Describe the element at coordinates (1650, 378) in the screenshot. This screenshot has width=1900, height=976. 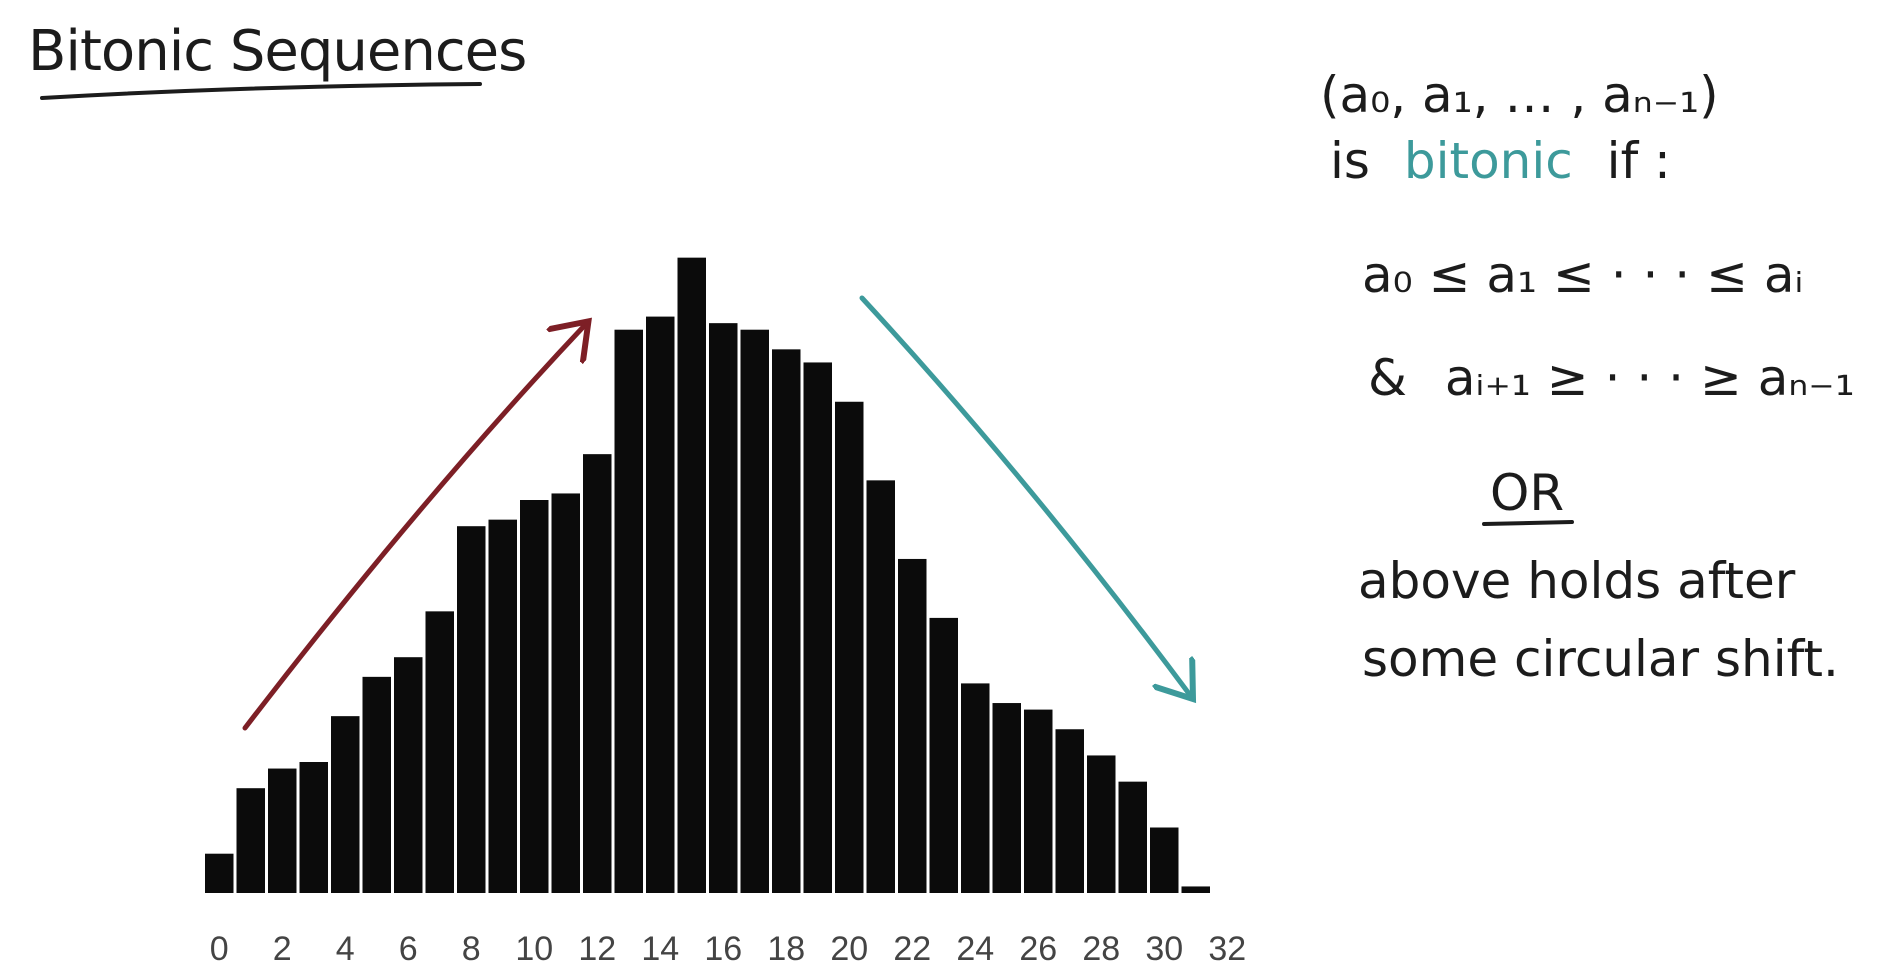
I see `decreasing-condition-terms: aᵢ₊₁ ≥ · · · ≥ aₙ₋₁` at that location.